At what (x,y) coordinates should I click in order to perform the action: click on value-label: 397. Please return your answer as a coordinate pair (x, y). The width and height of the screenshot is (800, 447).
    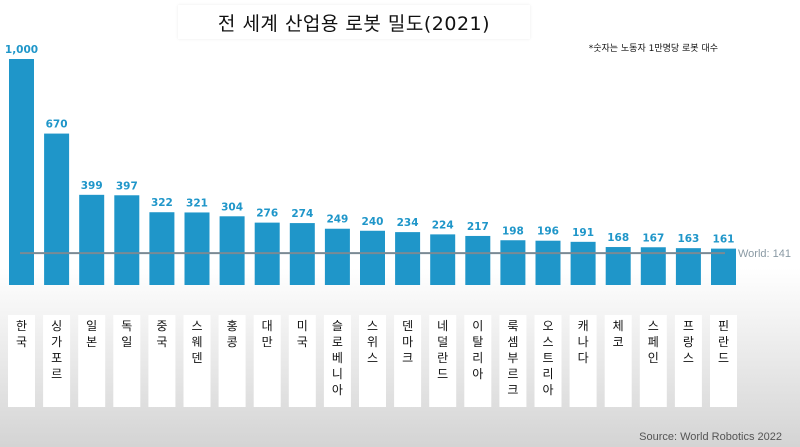
    Looking at the image, I should click on (127, 186).